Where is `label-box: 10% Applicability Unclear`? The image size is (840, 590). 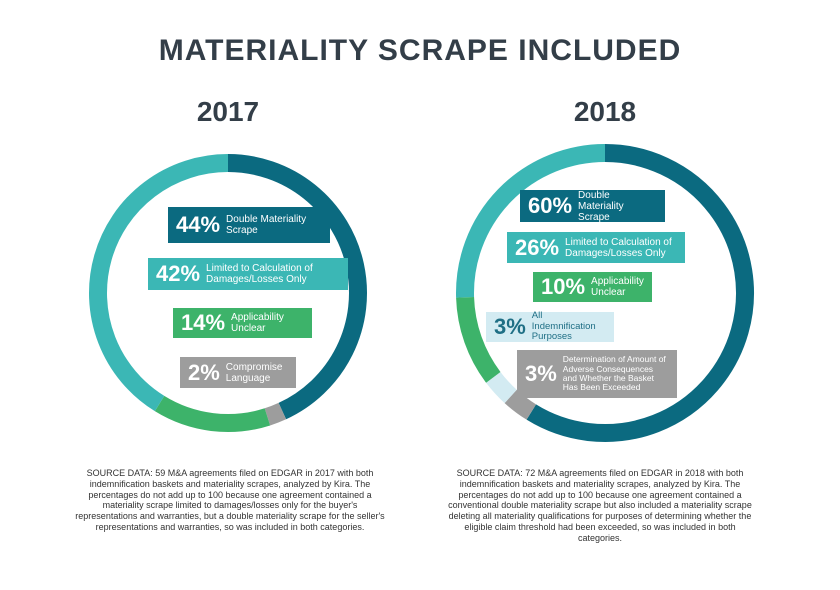 label-box: 10% Applicability Unclear is located at coordinates (592, 287).